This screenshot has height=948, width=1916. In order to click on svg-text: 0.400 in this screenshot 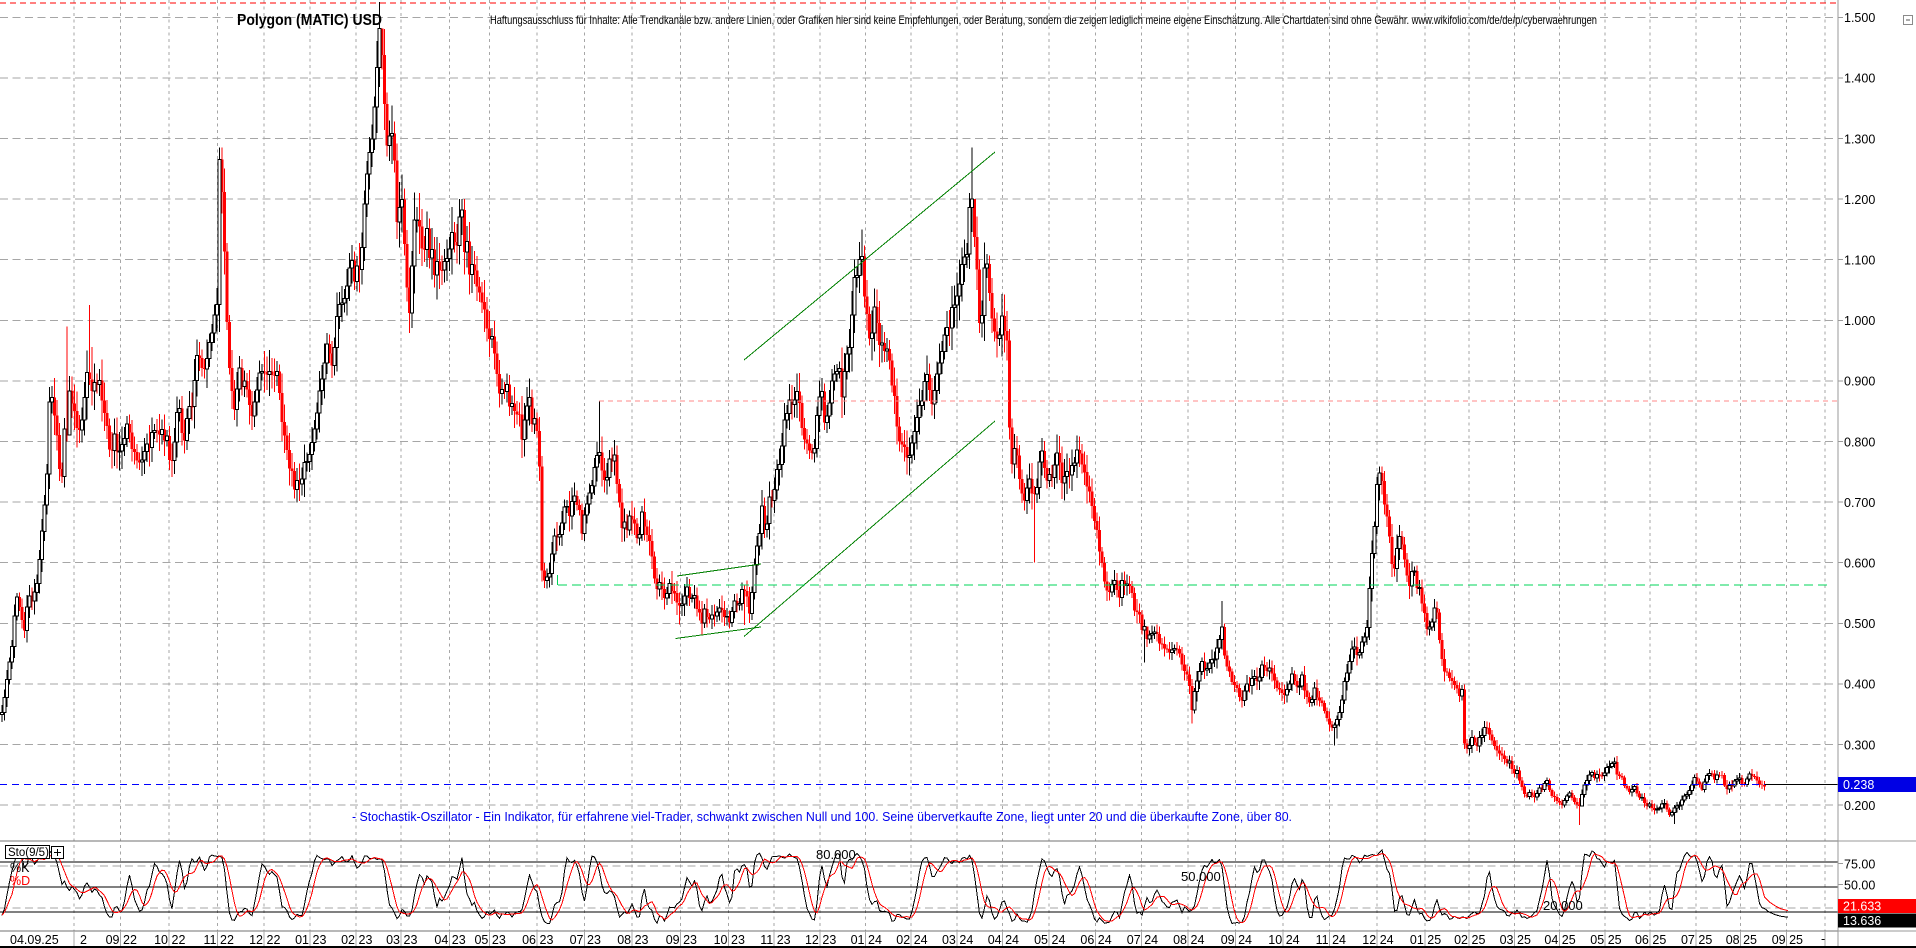, I will do `click(1859, 685)`.